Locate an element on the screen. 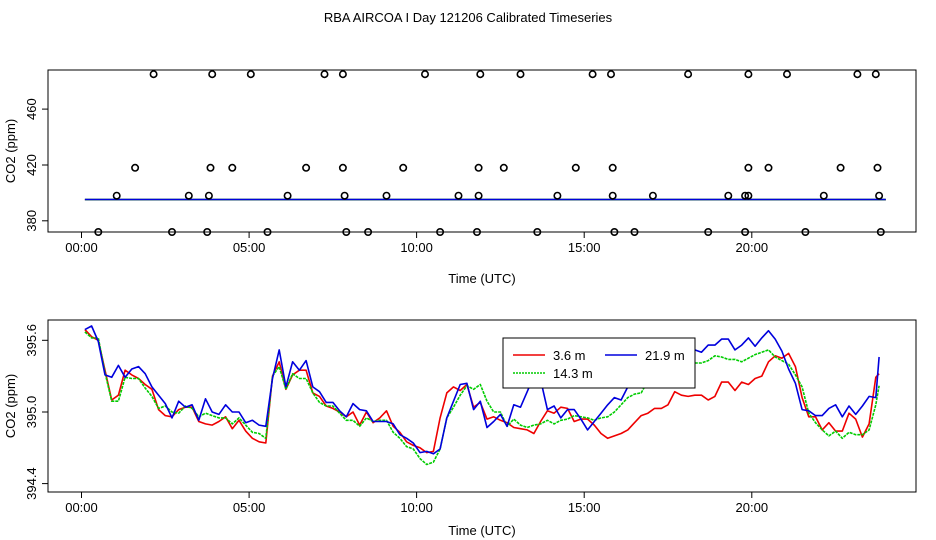 The image size is (936, 540). legend-label-3-6-m: 3.6 m is located at coordinates (569, 355).